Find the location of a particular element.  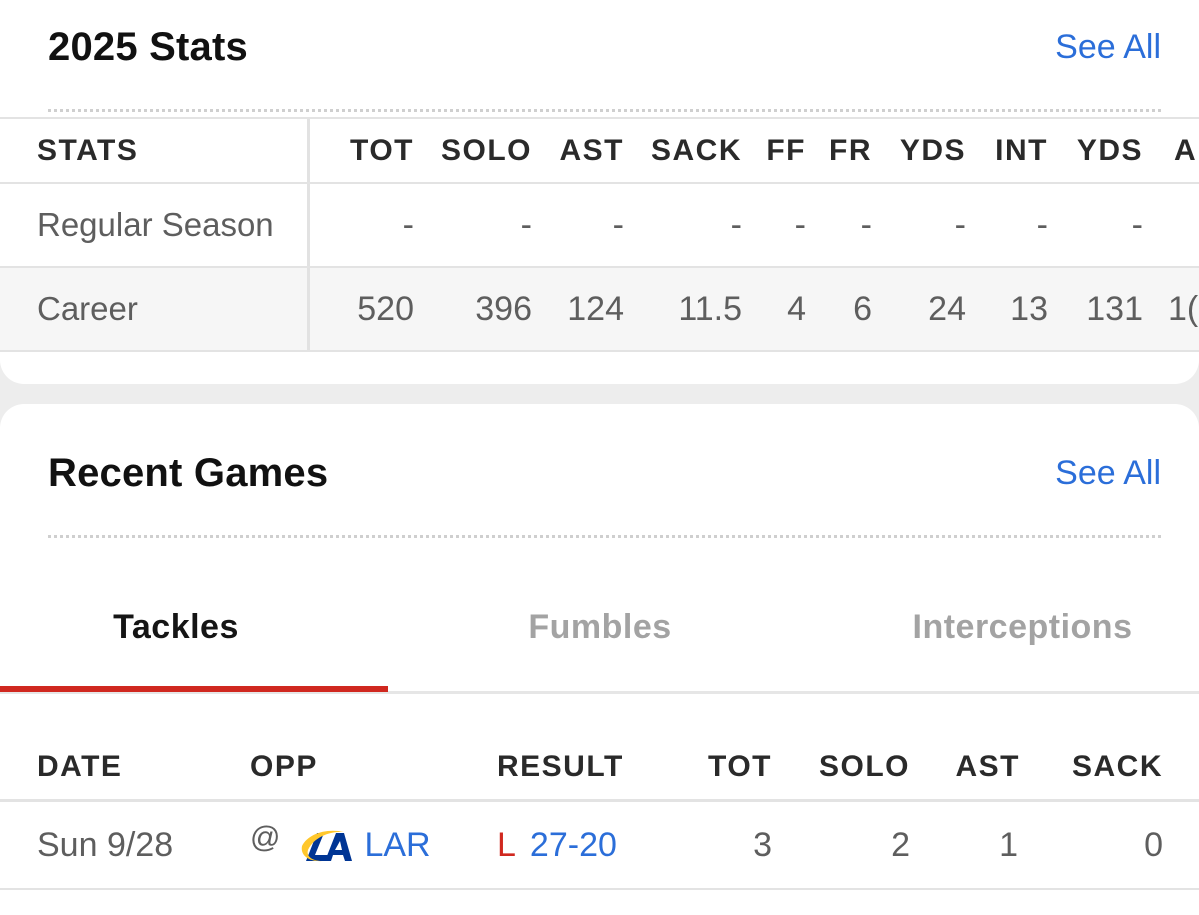

header-stats: STATS is located at coordinates (88, 150).